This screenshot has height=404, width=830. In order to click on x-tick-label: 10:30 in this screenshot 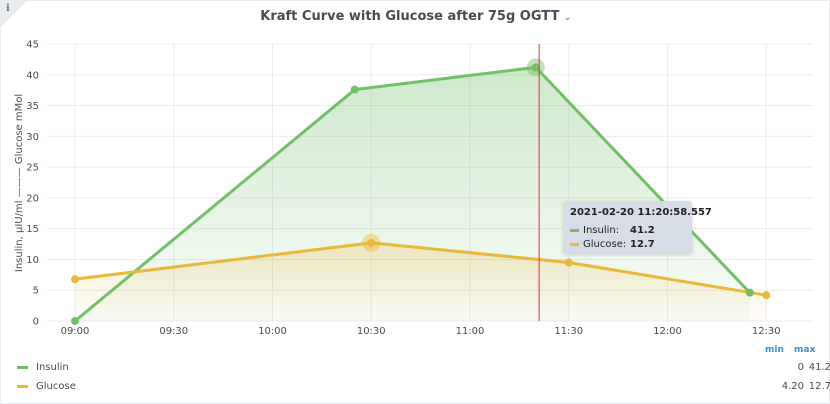, I will do `click(371, 331)`.